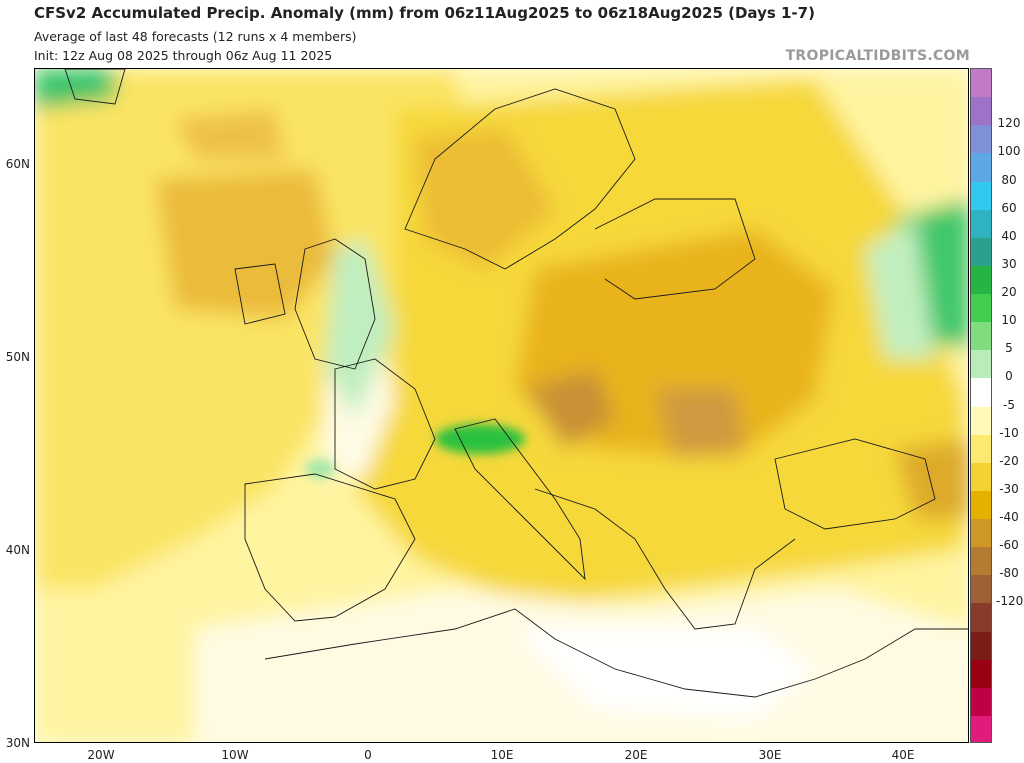 This screenshot has width=1024, height=763. I want to click on colorbar-label: -10, so click(1009, 432).